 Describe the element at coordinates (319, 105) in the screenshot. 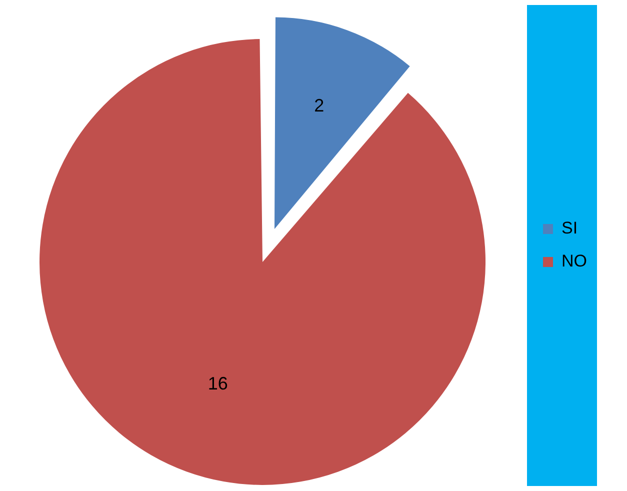

I see `data-label: 2` at that location.